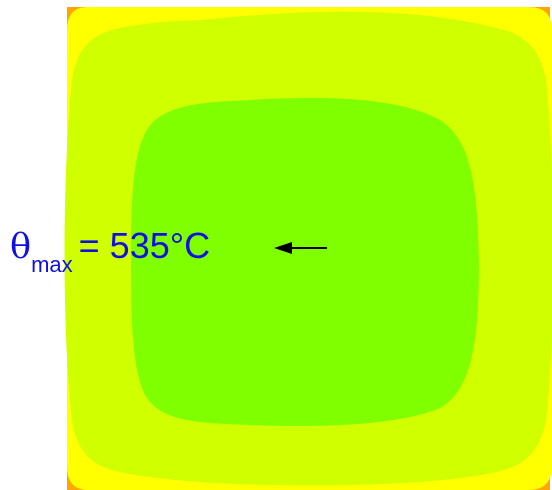 Image resolution: width=552 pixels, height=490 pixels. I want to click on max-subscript: max, so click(52, 264).